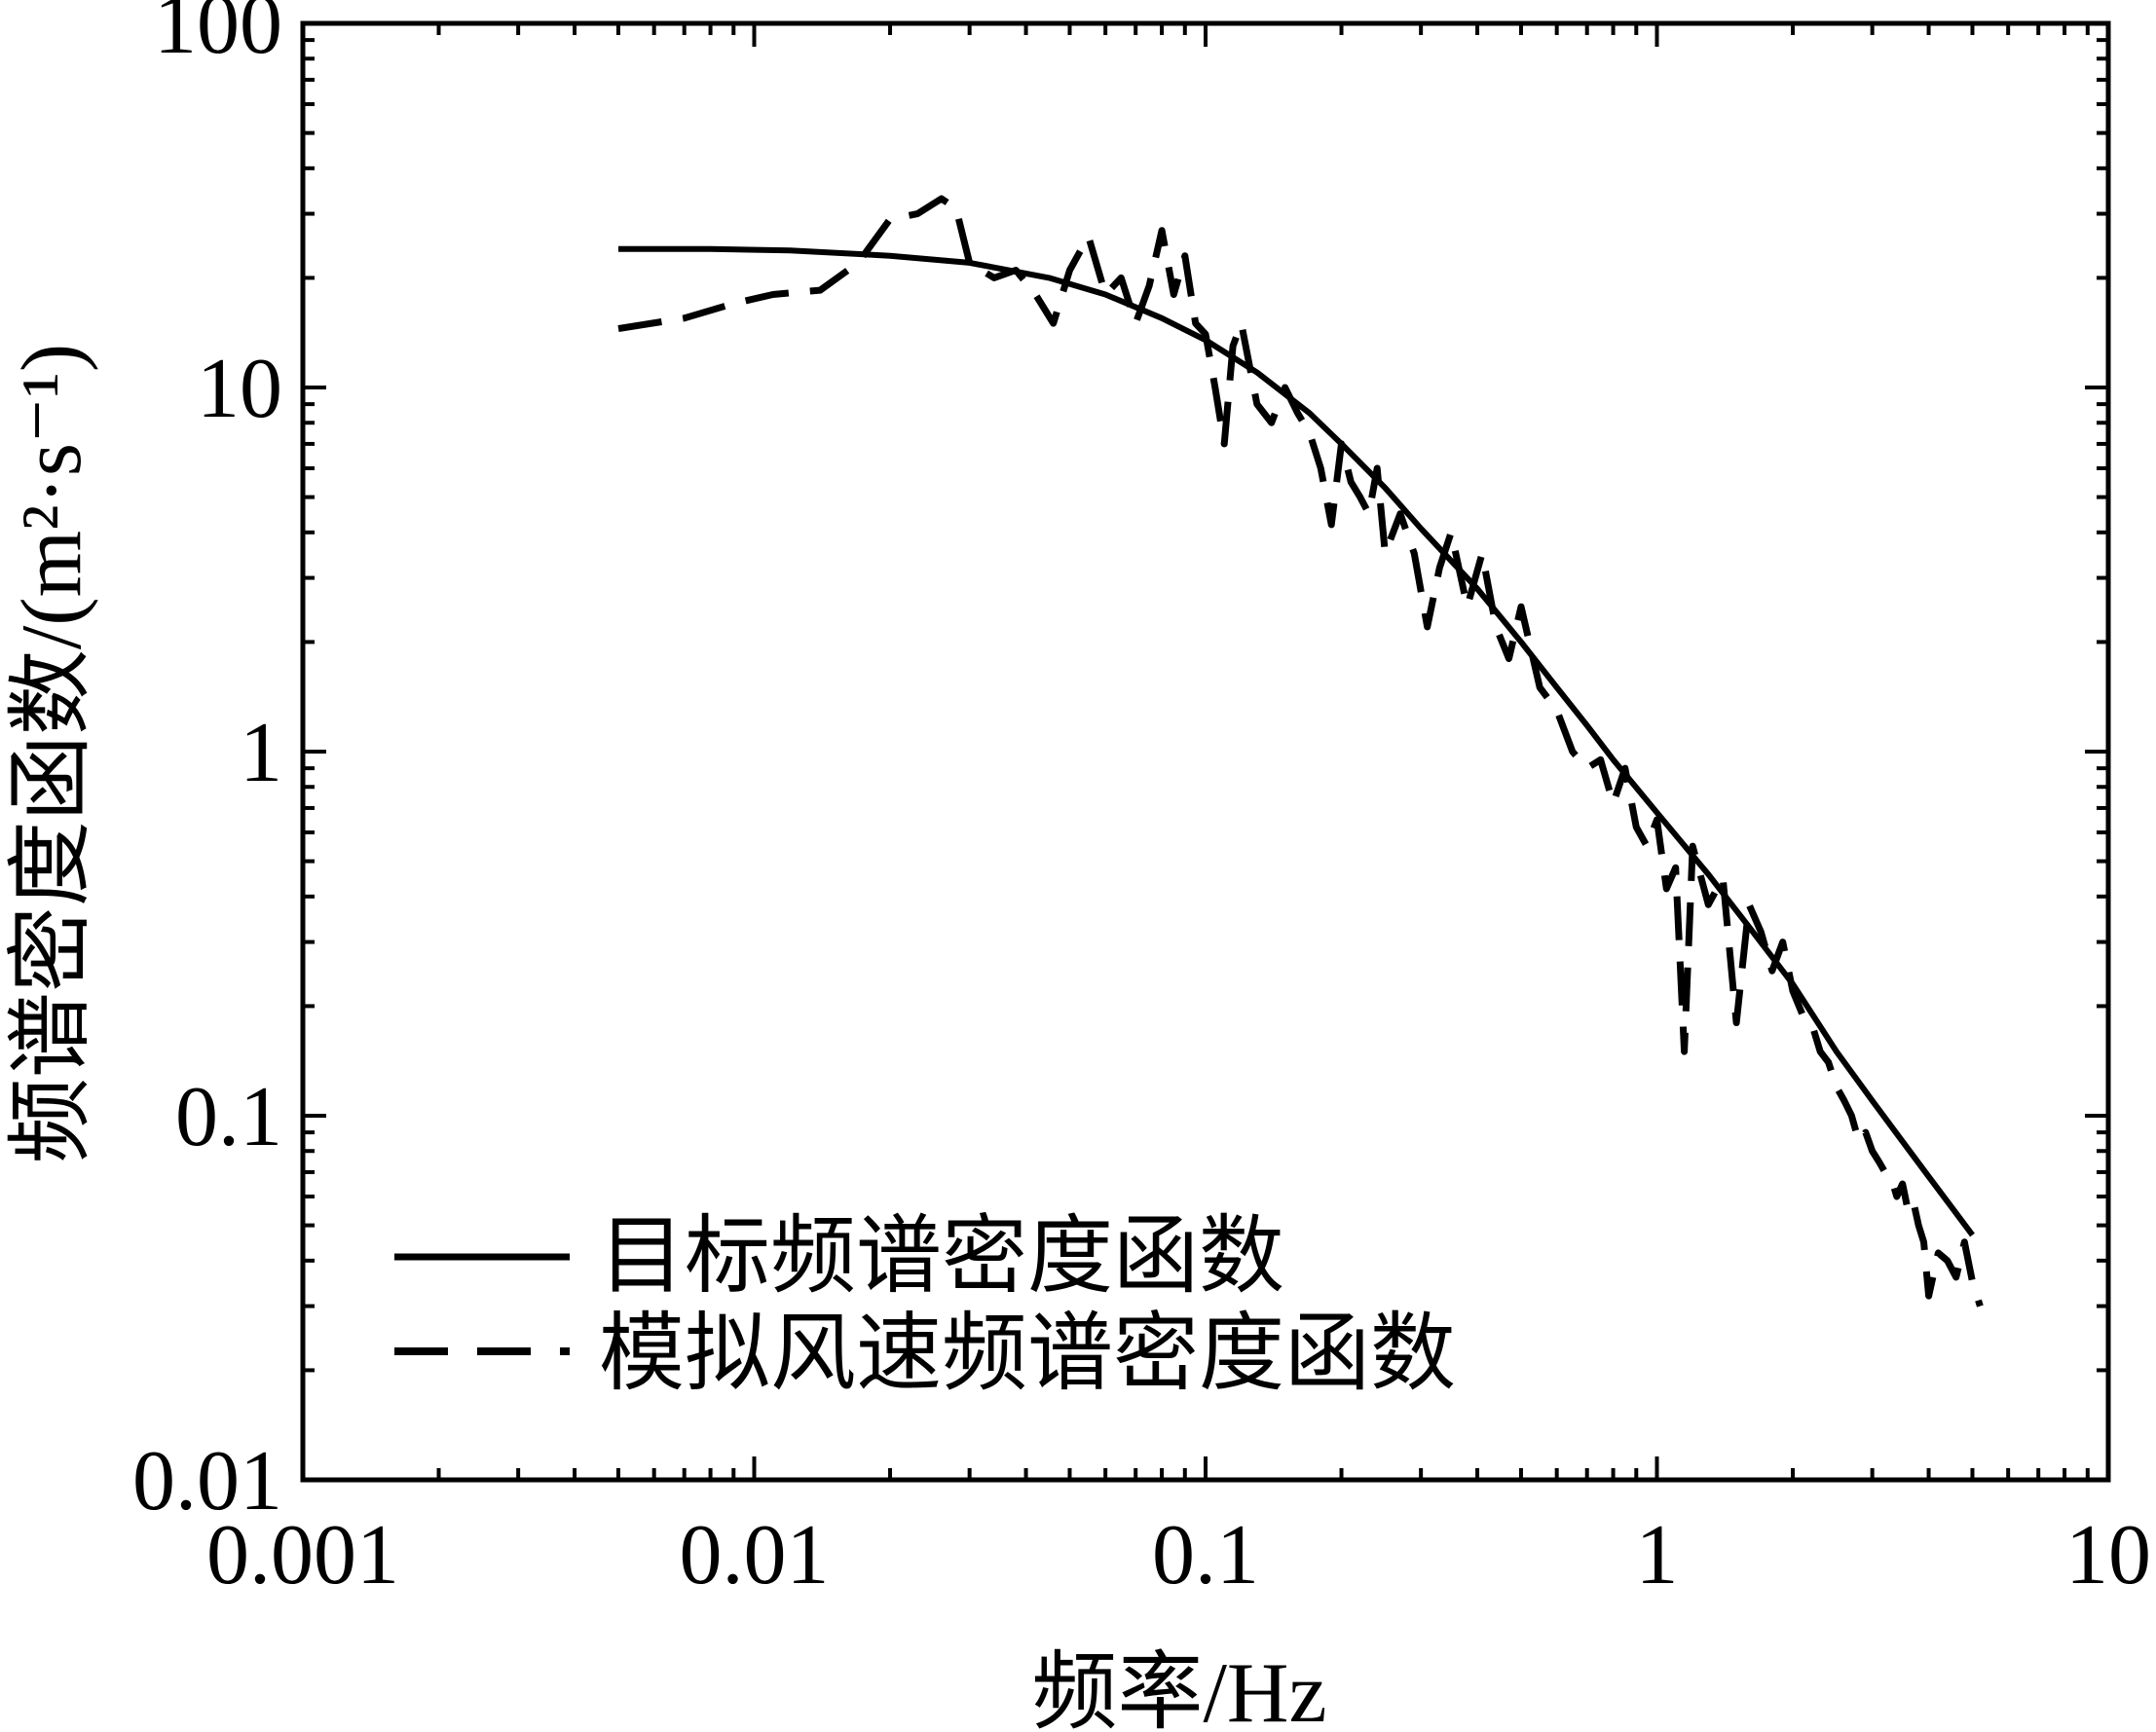 The width and height of the screenshot is (2156, 1732). What do you see at coordinates (755, 1556) in the screenshot?
I see `x-tick-label: 0.01` at bounding box center [755, 1556].